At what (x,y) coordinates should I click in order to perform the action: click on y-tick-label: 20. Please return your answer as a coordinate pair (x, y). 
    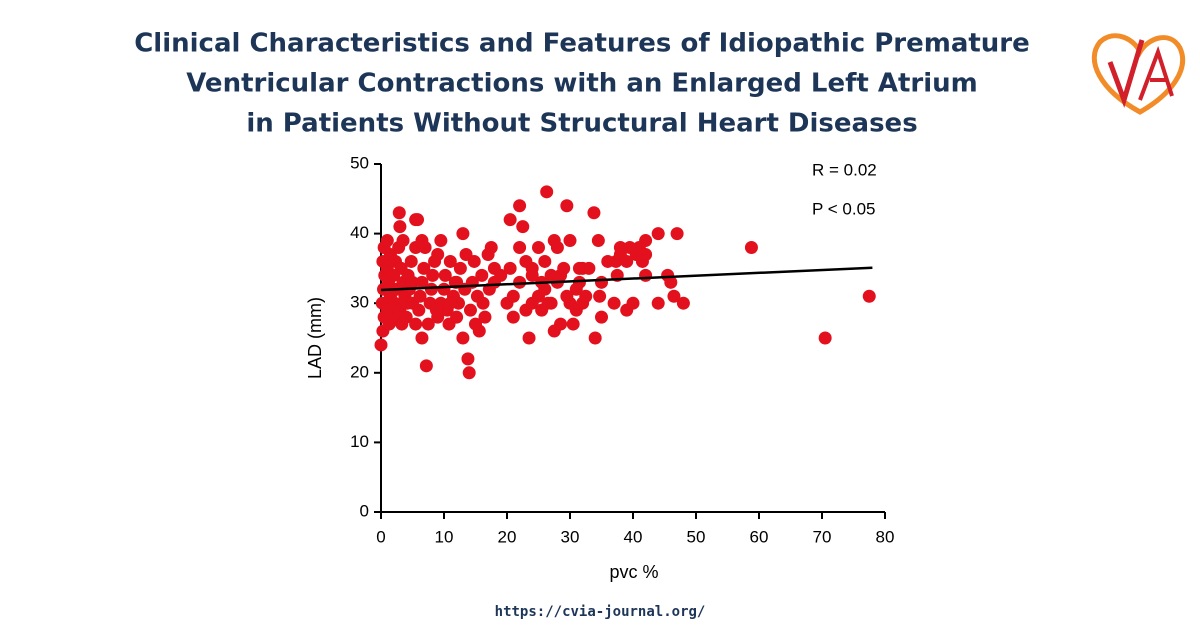
    Looking at the image, I should click on (359, 371).